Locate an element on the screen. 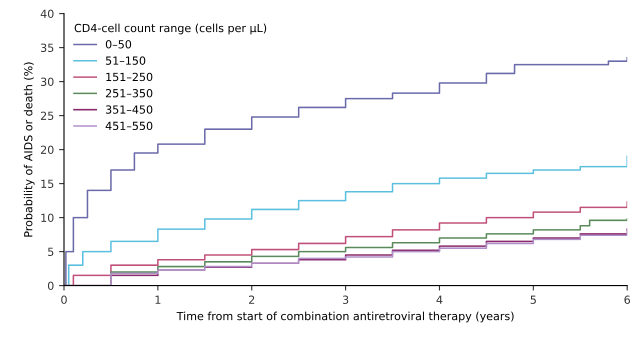 This screenshot has height=340, width=640. y-tick-label: 40 is located at coordinates (47, 14).